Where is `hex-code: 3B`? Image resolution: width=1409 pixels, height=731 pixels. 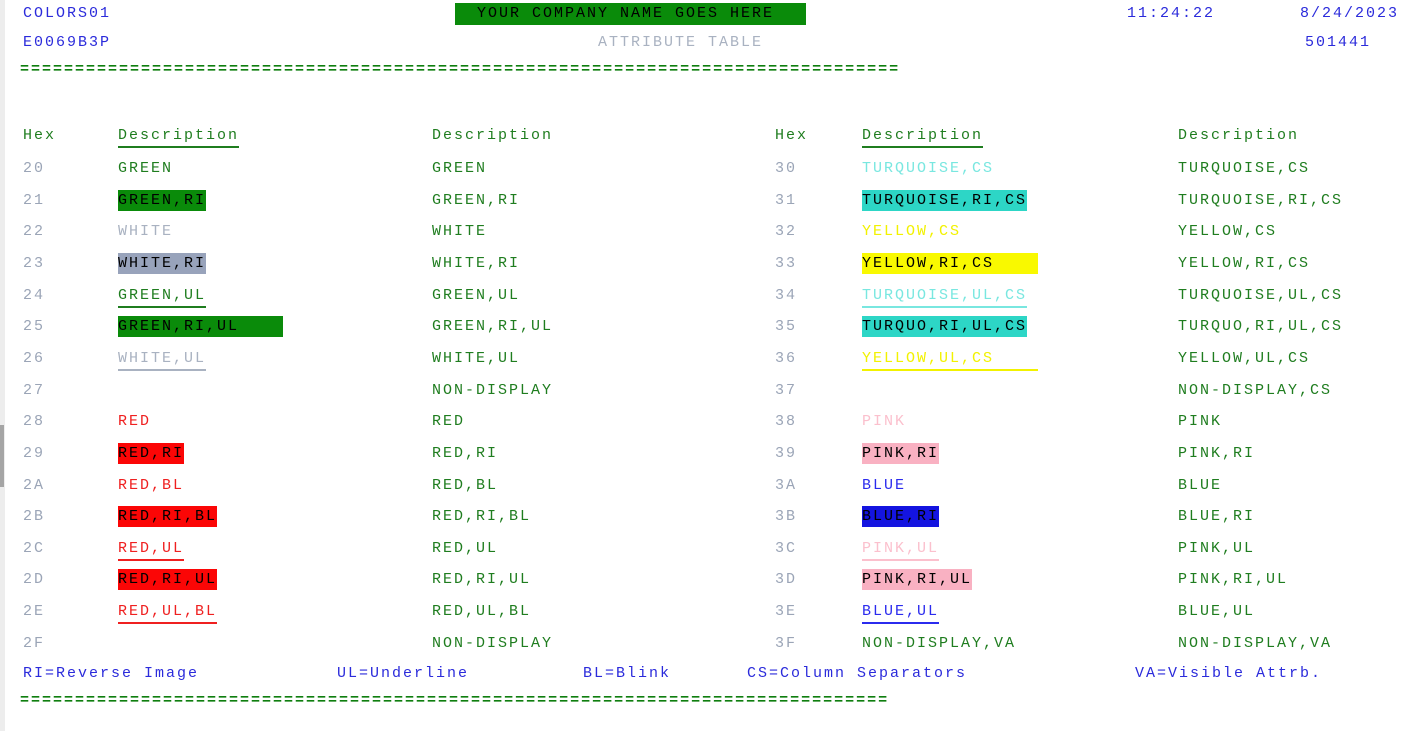
hex-code: 3B is located at coordinates (786, 517).